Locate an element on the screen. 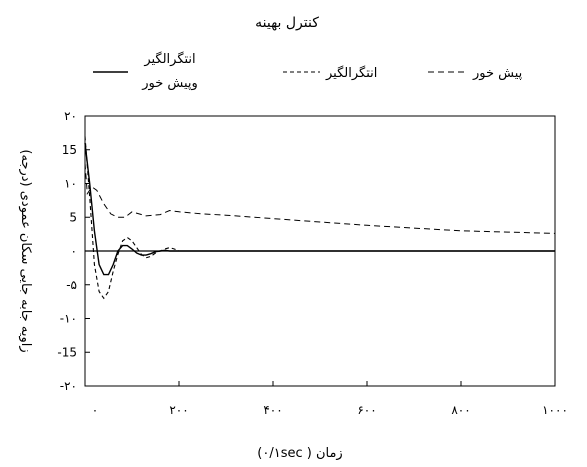 Image resolution: width=587 pixels, height=467 pixels. legend-label-integrator-feedforward-line2: وپیش خور is located at coordinates (169, 83).